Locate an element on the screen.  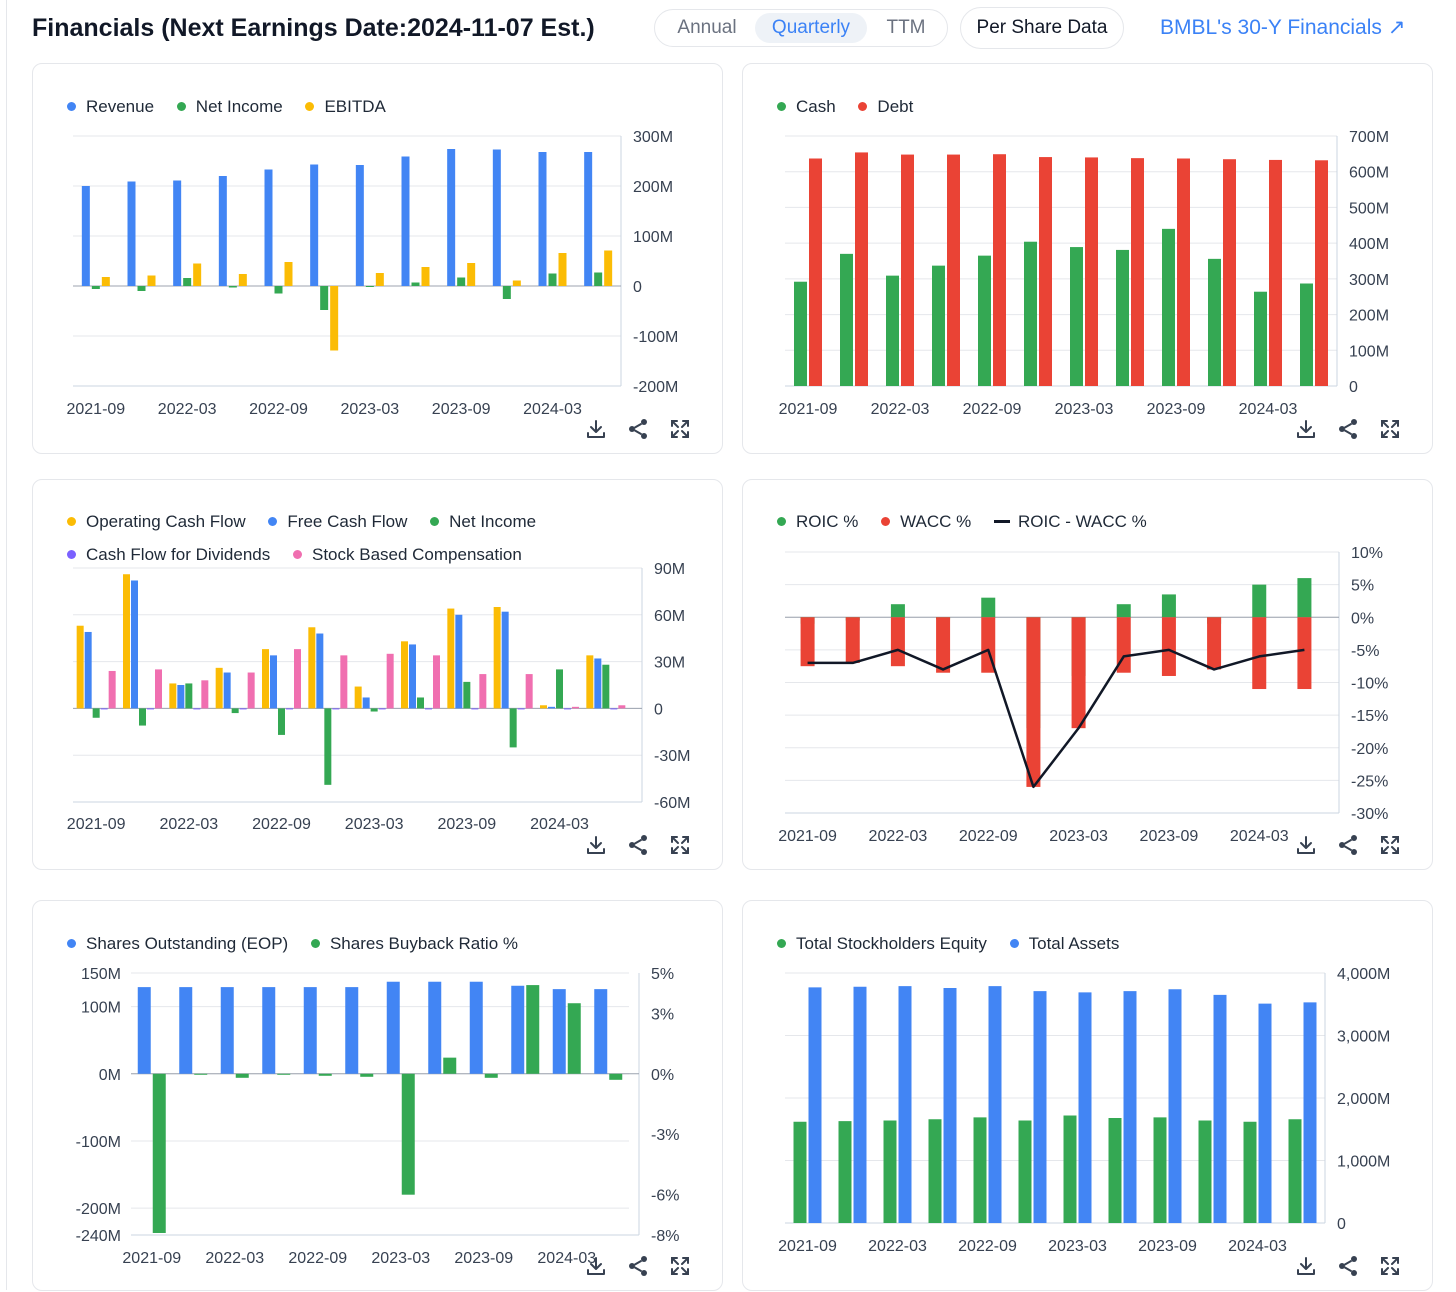
chart-legend: Total Stockholders Equity Total Assets is located at coordinates (957, 949).